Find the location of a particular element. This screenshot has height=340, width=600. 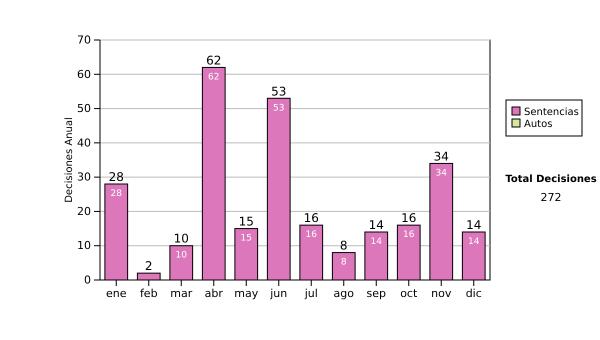

y-tick-label: 30 is located at coordinates (84, 177).